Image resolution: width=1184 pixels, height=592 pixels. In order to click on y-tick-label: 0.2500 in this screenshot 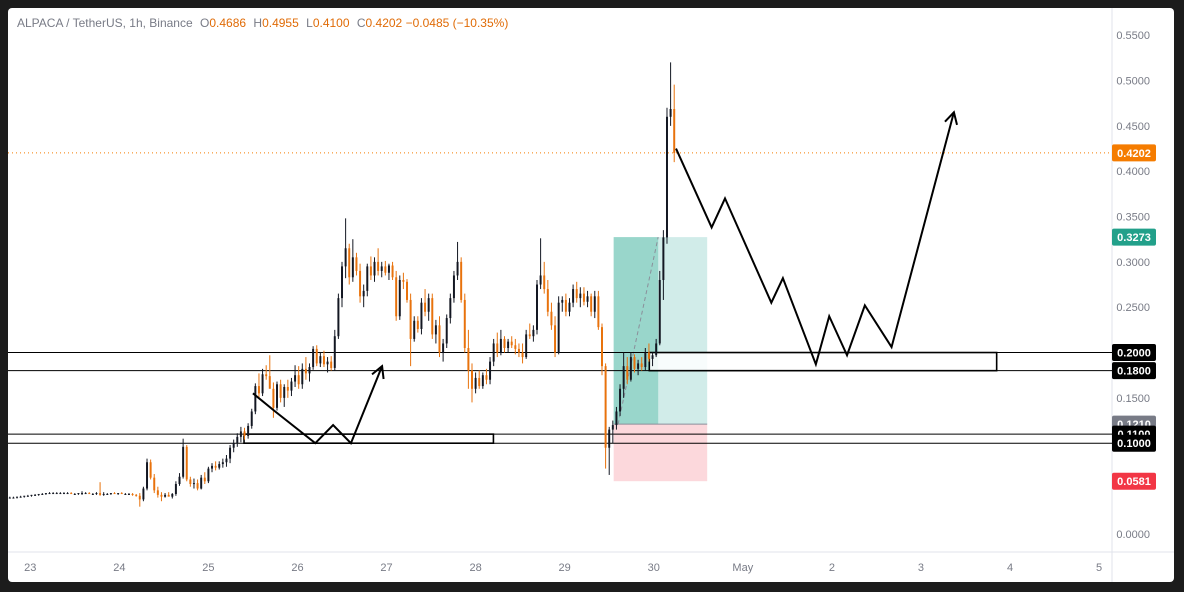, I will do `click(1133, 308)`.